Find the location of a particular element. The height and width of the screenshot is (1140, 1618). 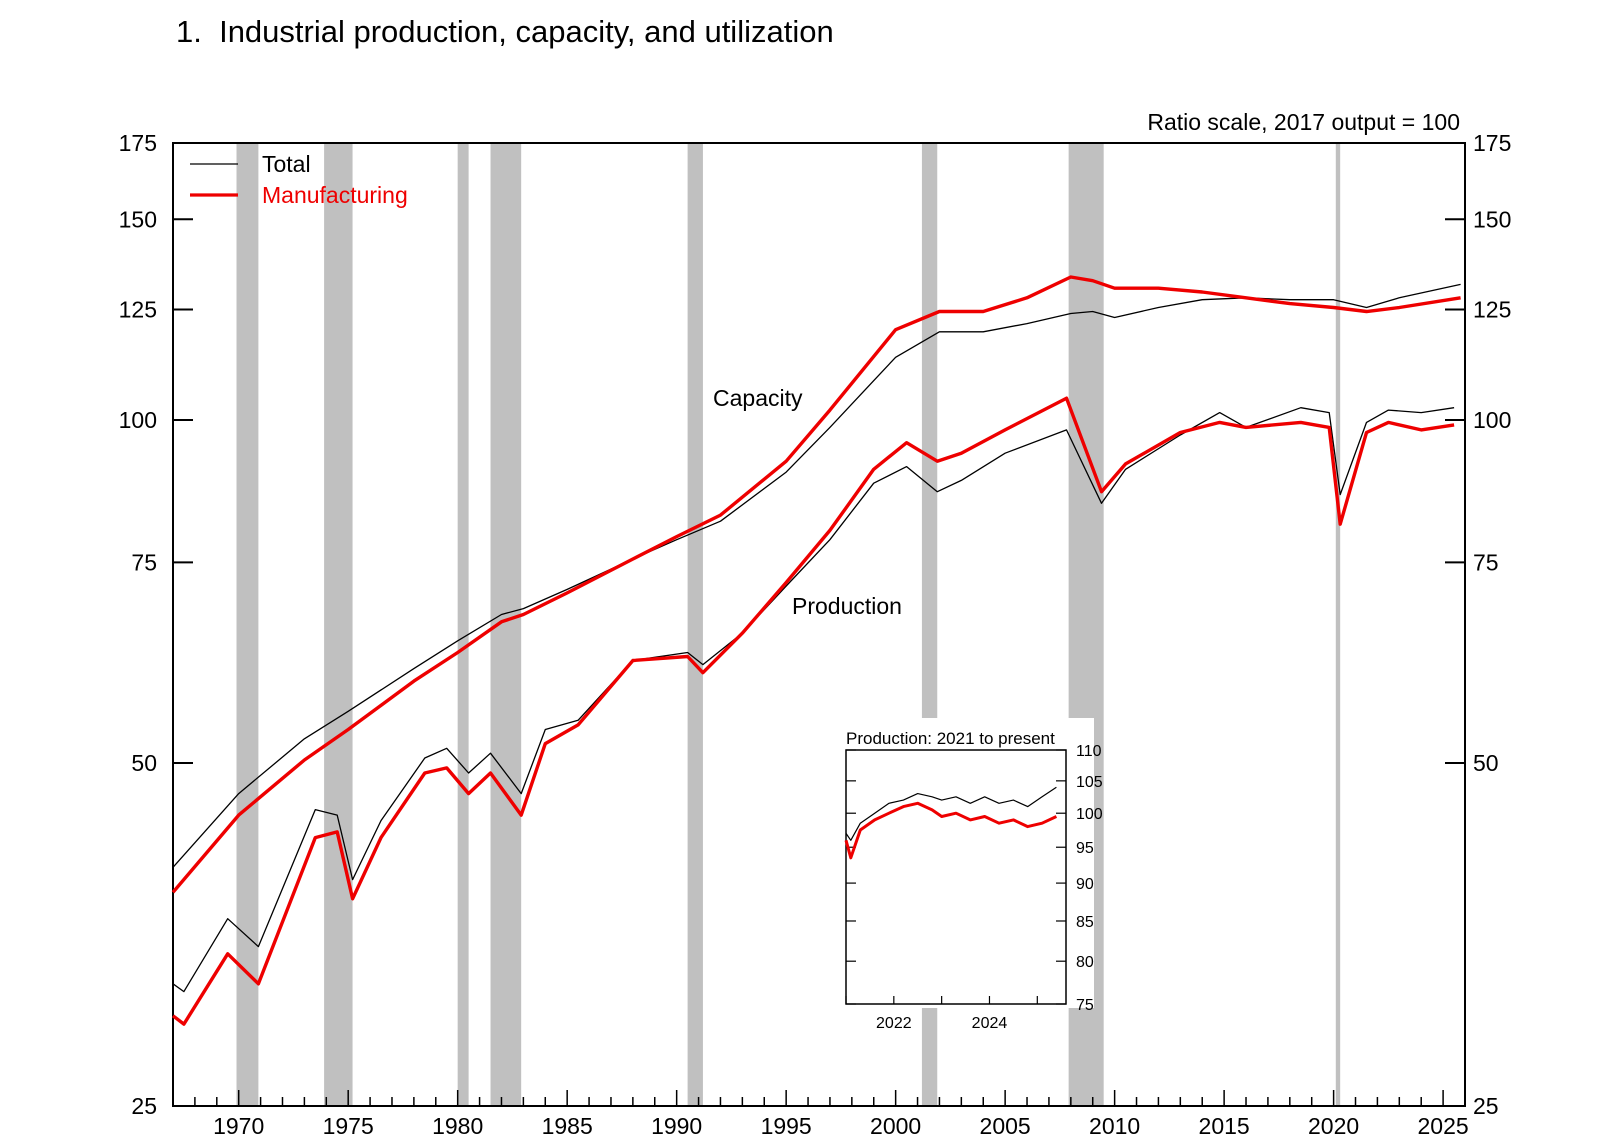

inset-frame is located at coordinates (956, 877).